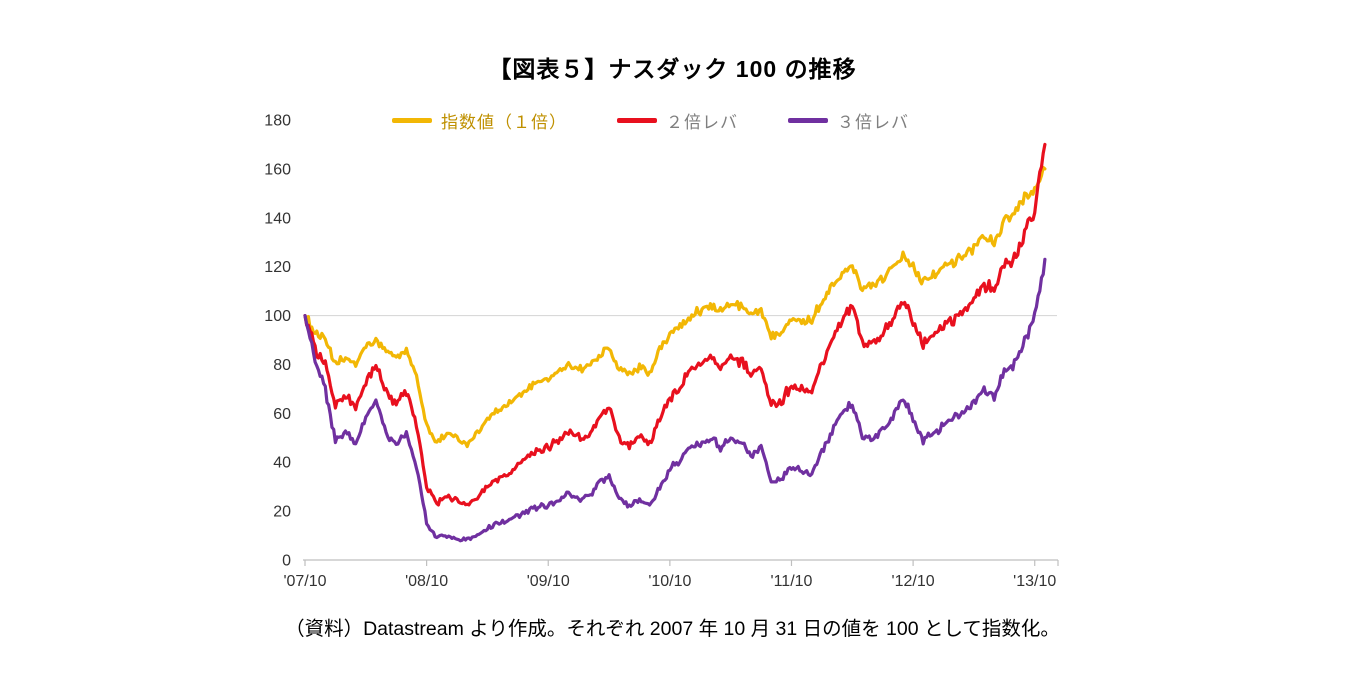  I want to click on svg-text: 180, so click(277, 121).